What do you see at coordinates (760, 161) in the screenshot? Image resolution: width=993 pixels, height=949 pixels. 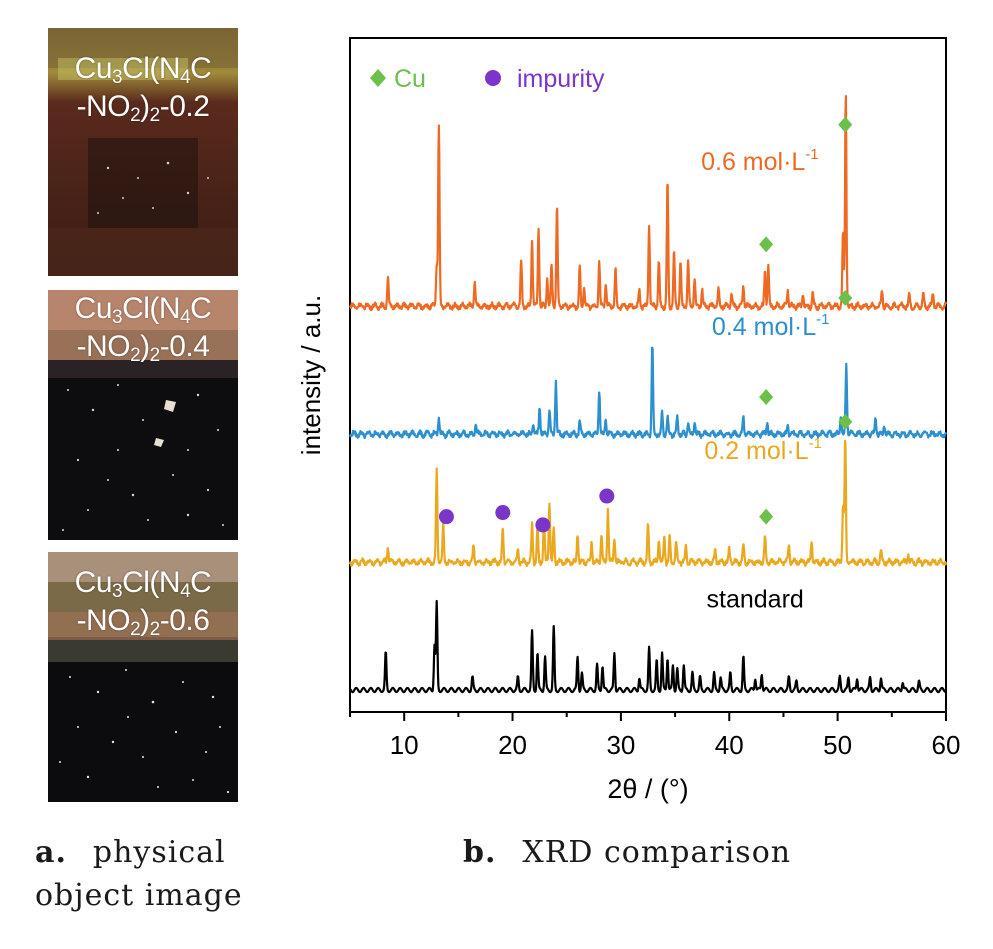 I see `series-label-0: 0.6 mol·L-1` at bounding box center [760, 161].